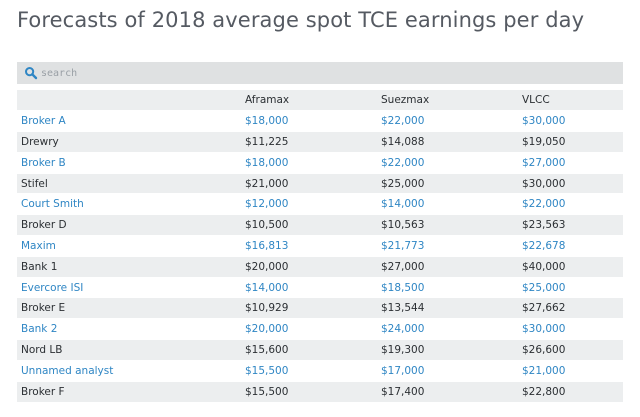  I want to click on table-row: Broker E $10,929 $13,544 $27,662, so click(320, 308).